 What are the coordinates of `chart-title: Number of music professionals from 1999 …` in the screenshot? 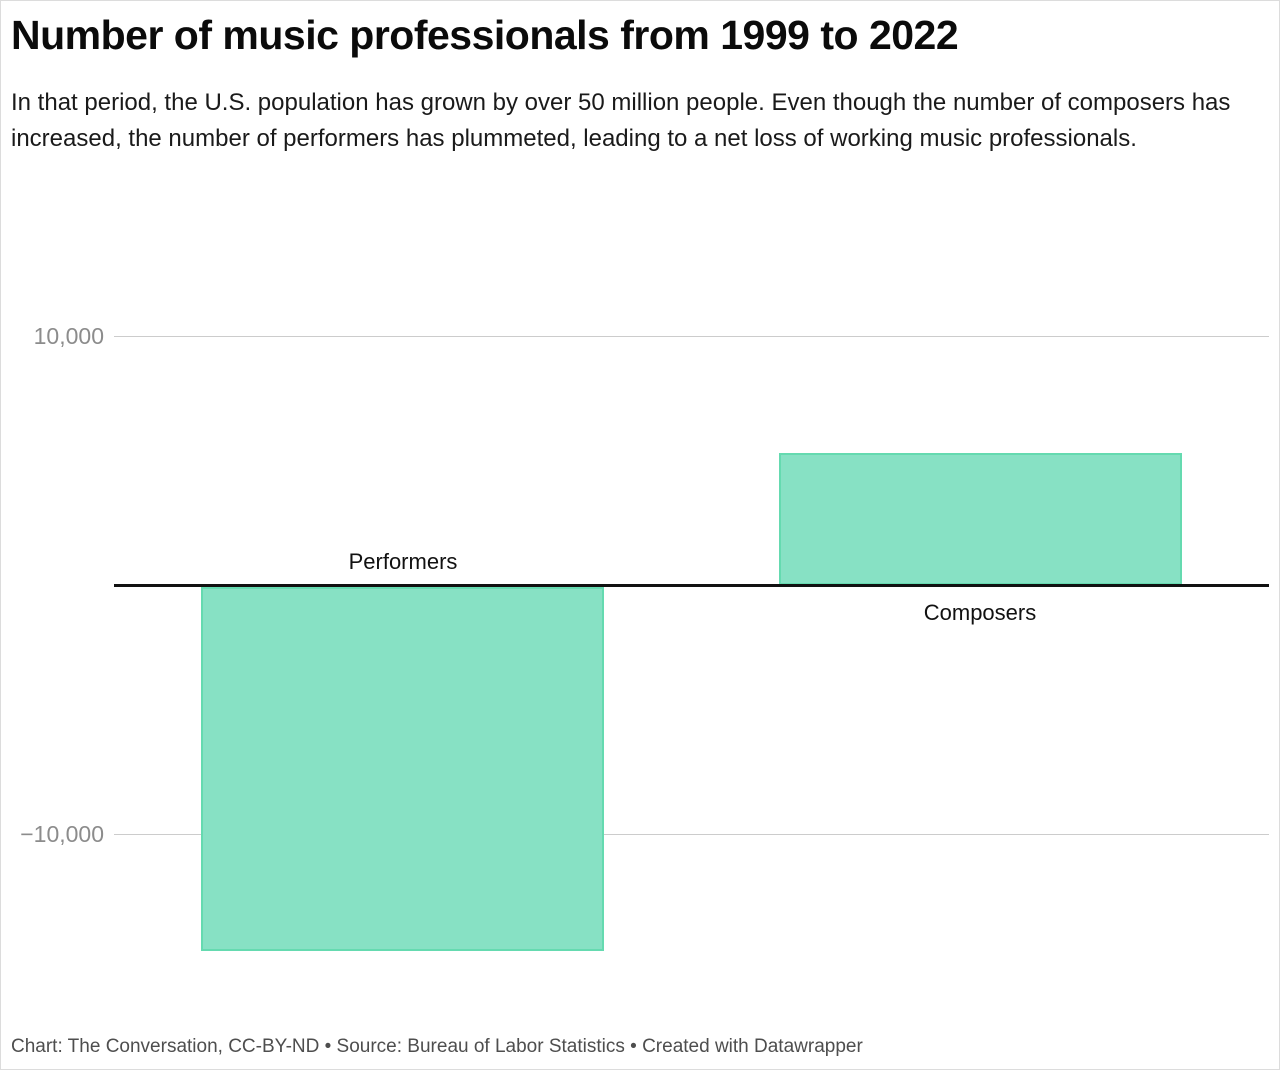 It's located at (485, 35).